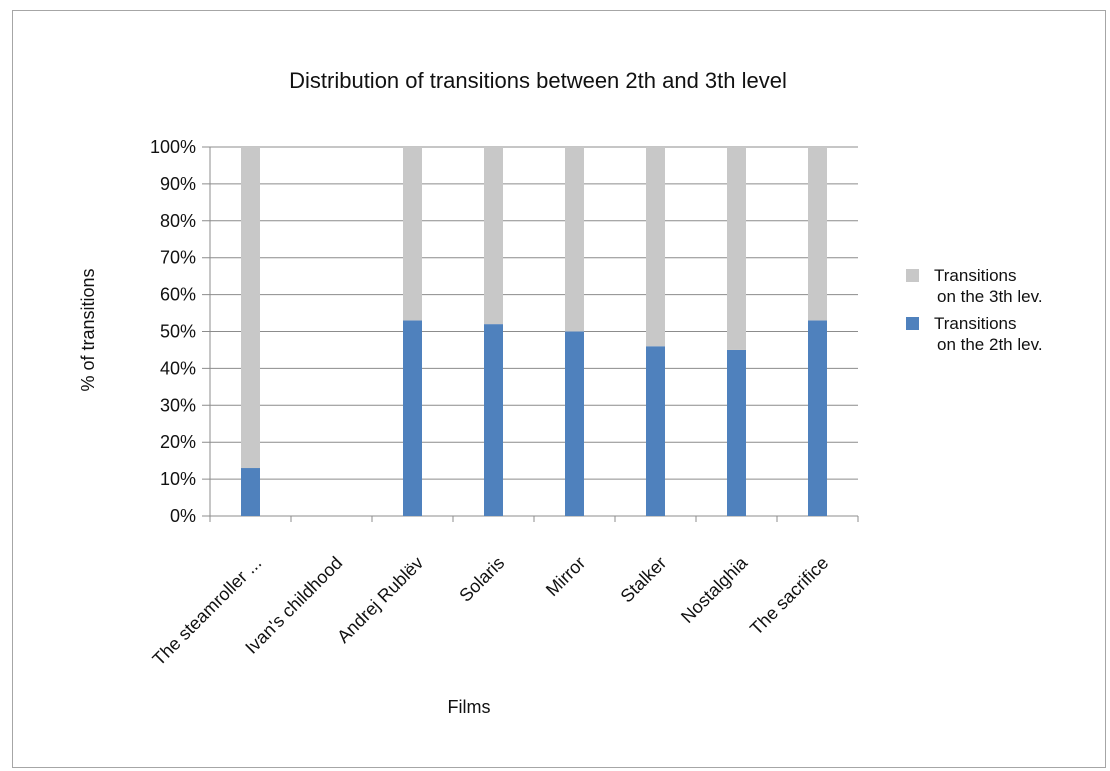  What do you see at coordinates (975, 275) in the screenshot?
I see `legend-label-3th-level-line-1: Transitions` at bounding box center [975, 275].